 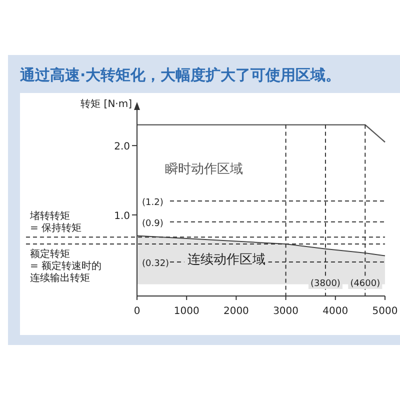 I want to click on x-tick-label: 0, so click(x=137, y=311).